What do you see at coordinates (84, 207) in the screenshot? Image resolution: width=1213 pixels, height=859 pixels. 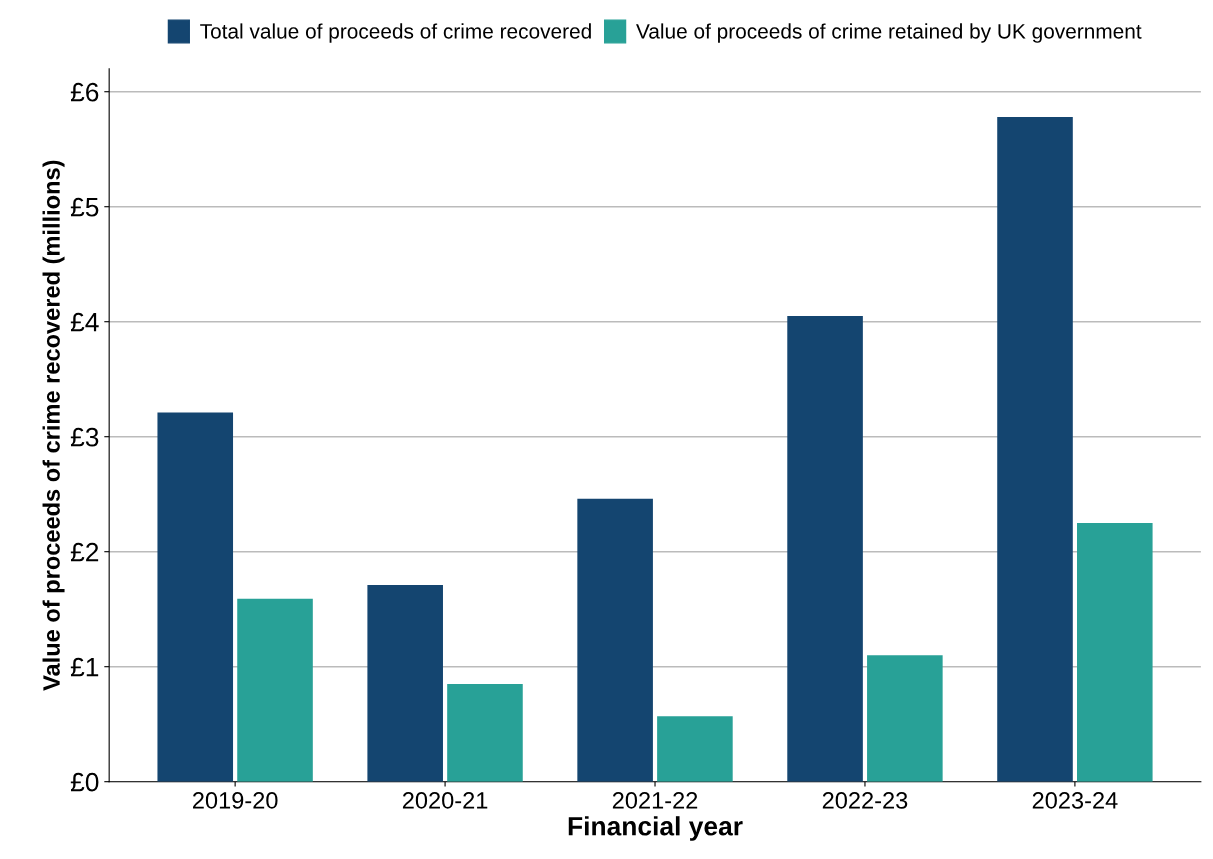 I see `y-tick-label: £5` at bounding box center [84, 207].